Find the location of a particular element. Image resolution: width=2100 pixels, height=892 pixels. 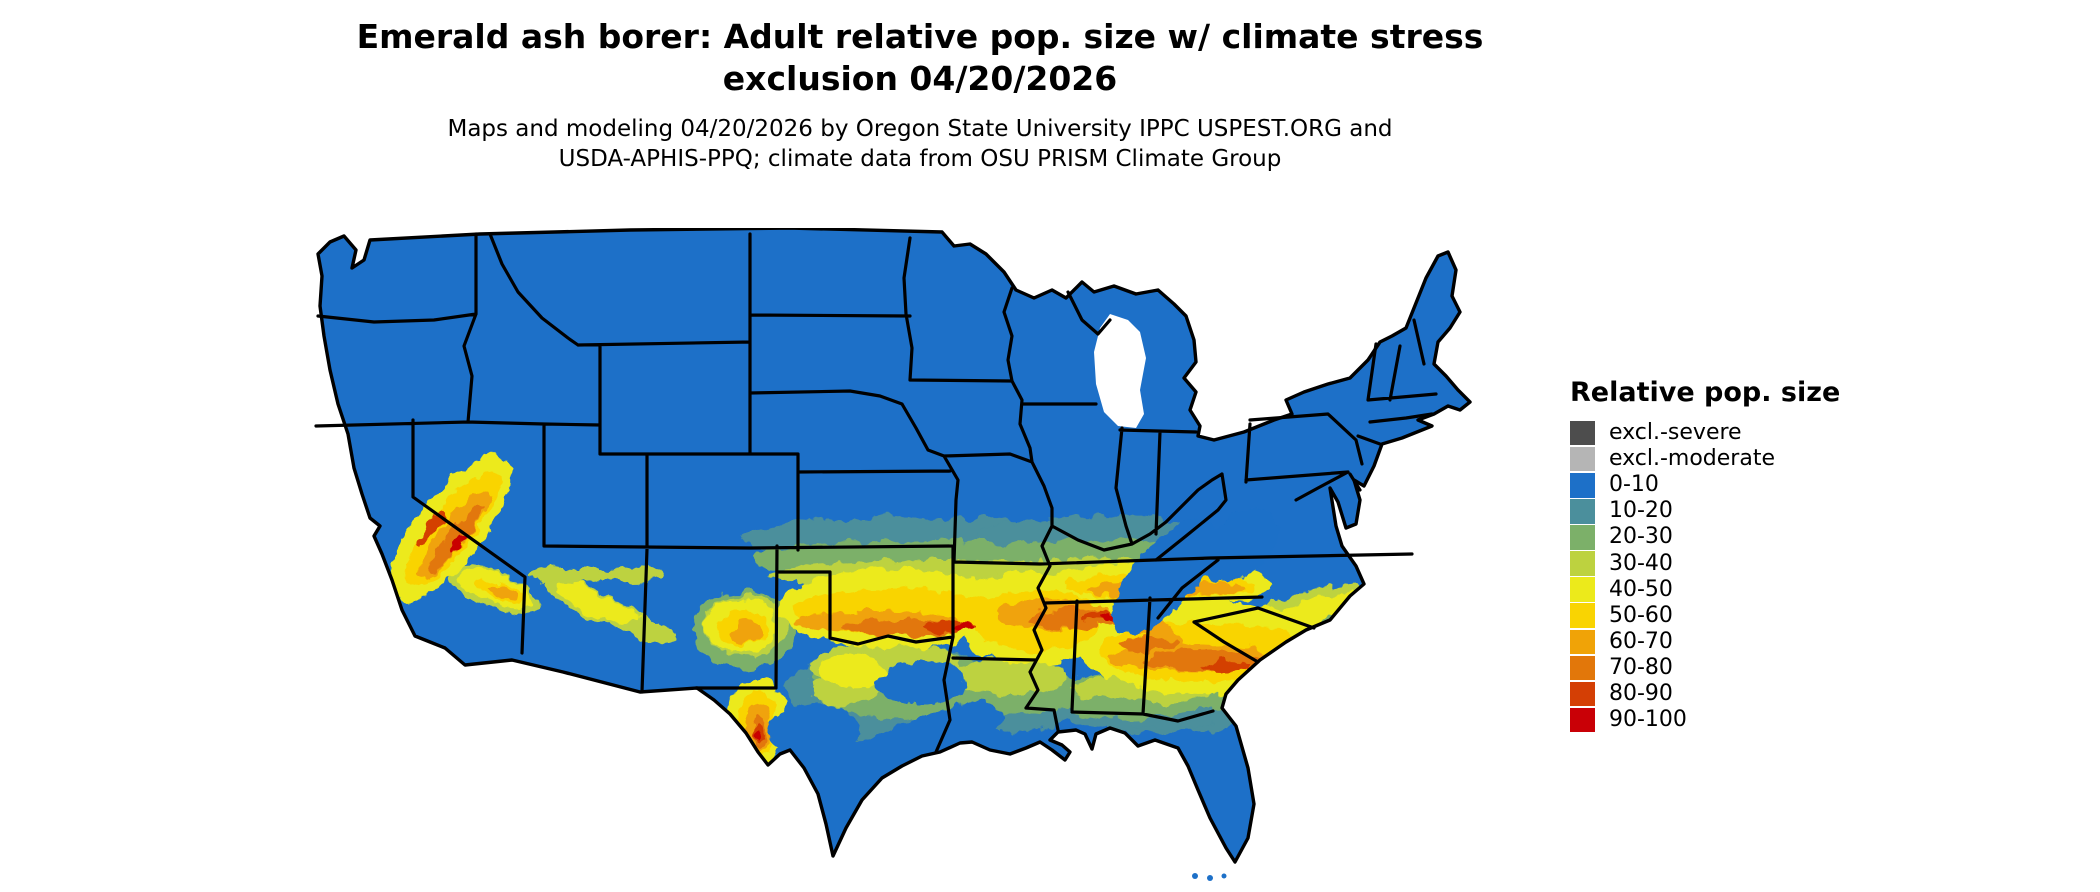

lake-michigan is located at coordinates (1120, 371).